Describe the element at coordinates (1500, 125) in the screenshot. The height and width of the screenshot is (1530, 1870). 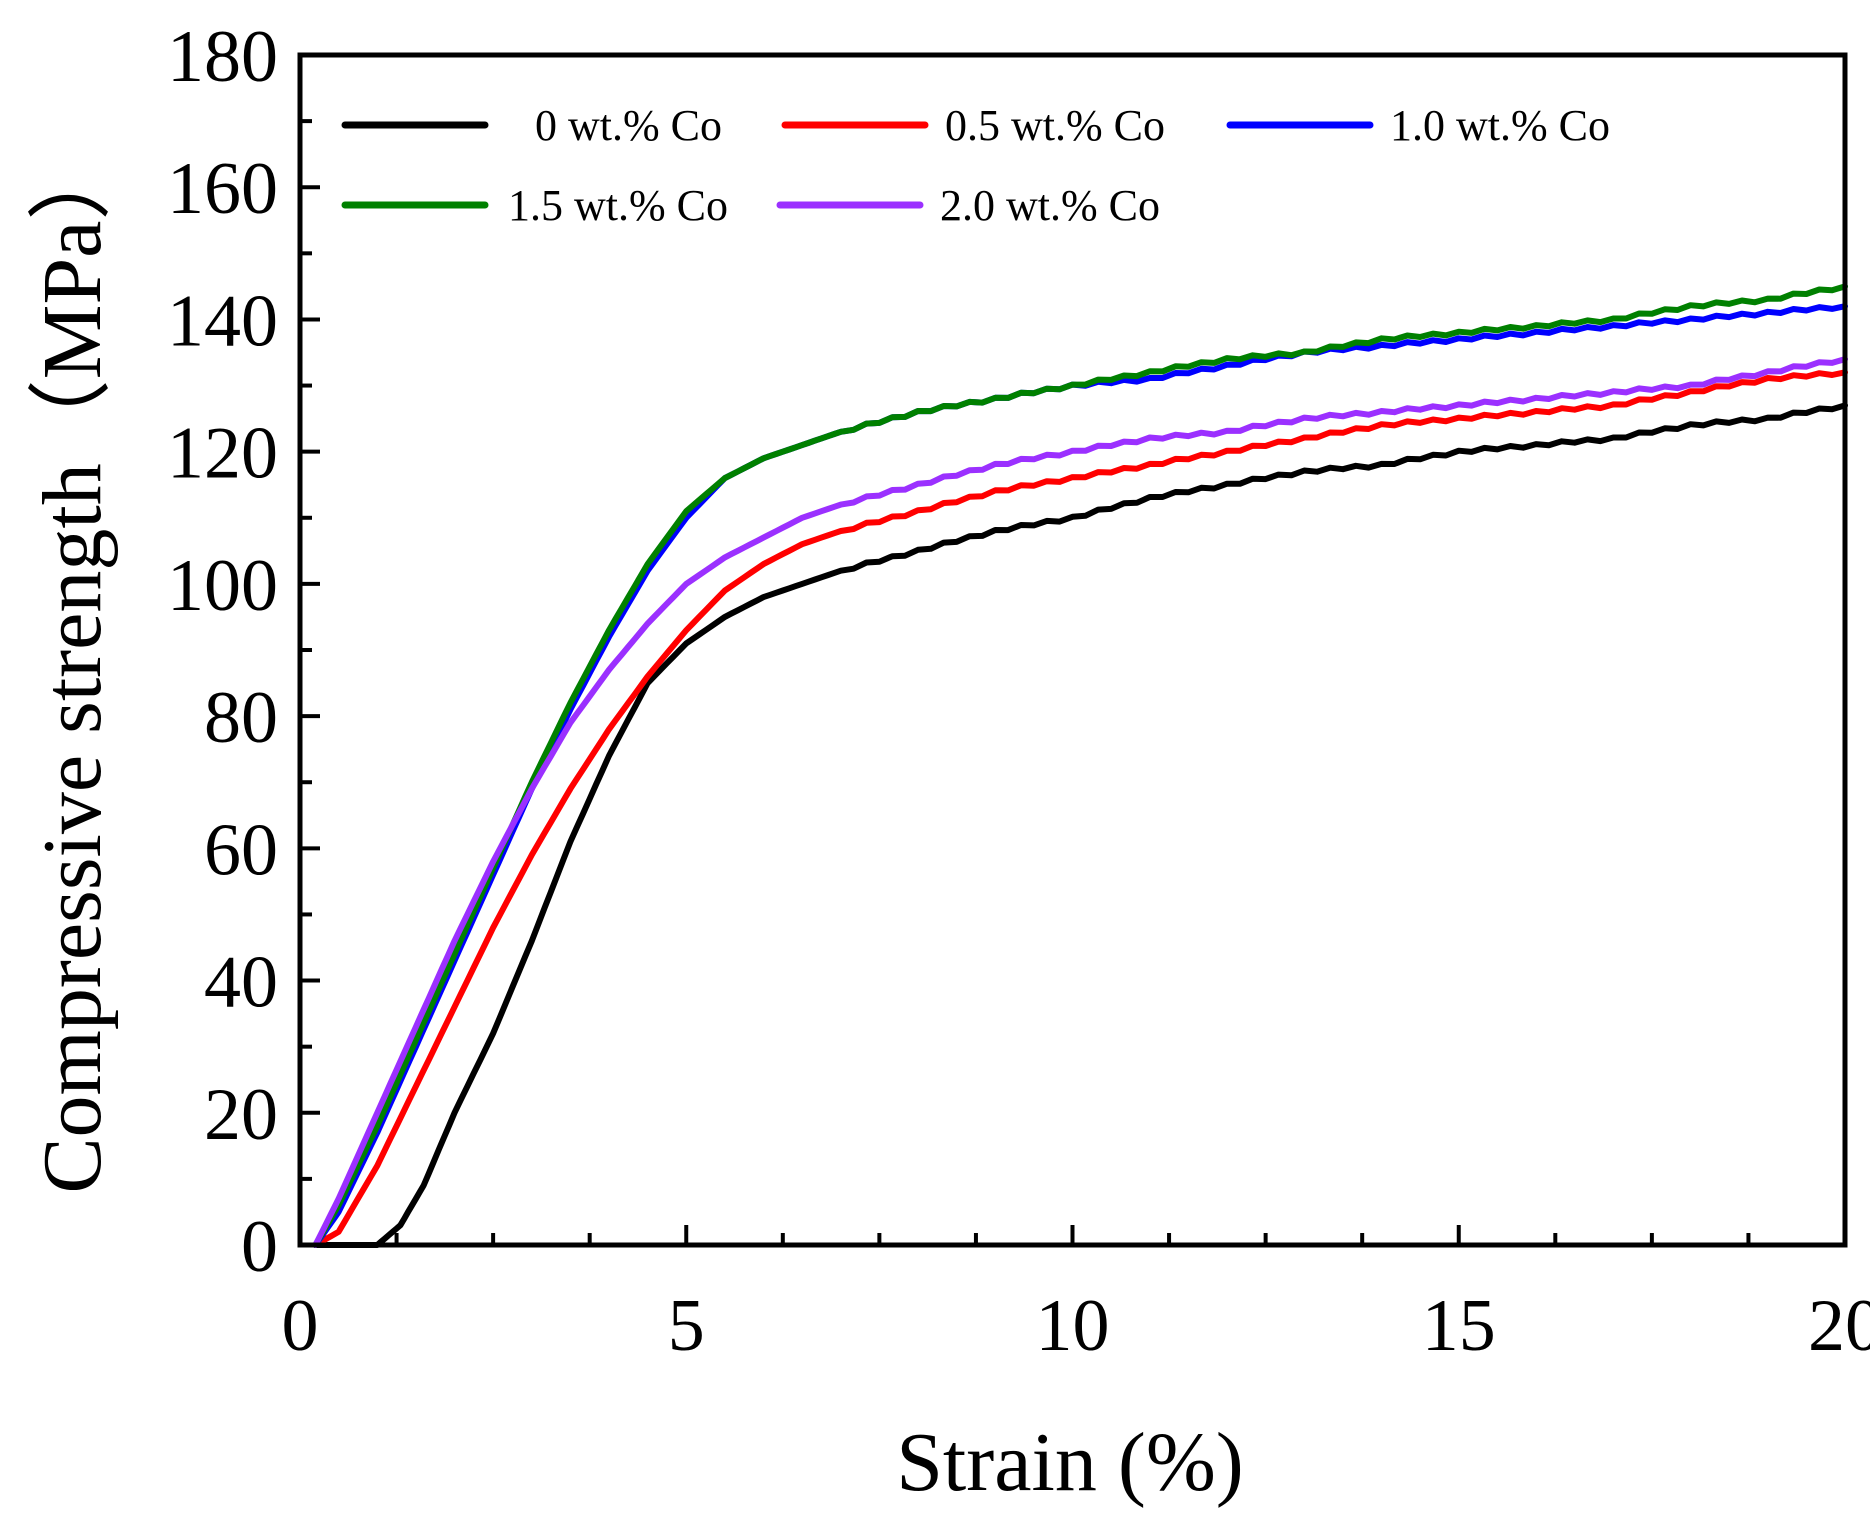
I see `legend-label-2: 1.0 wt.% Co` at that location.